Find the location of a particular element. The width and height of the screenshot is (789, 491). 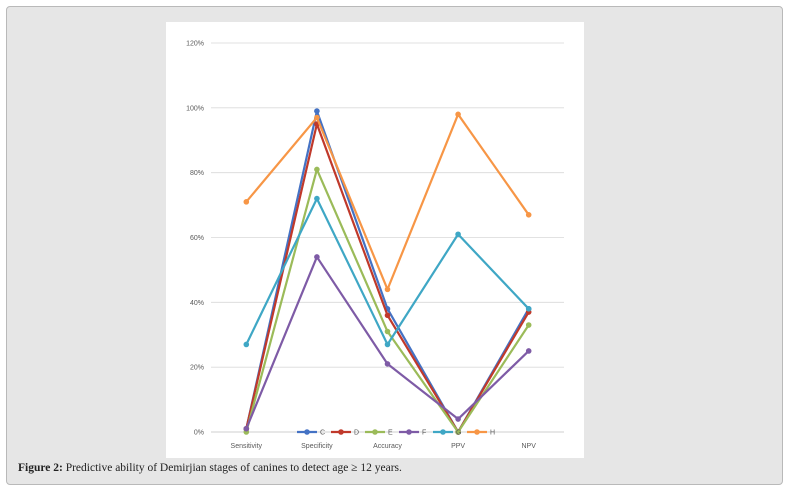

series-g is located at coordinates (387, 271).